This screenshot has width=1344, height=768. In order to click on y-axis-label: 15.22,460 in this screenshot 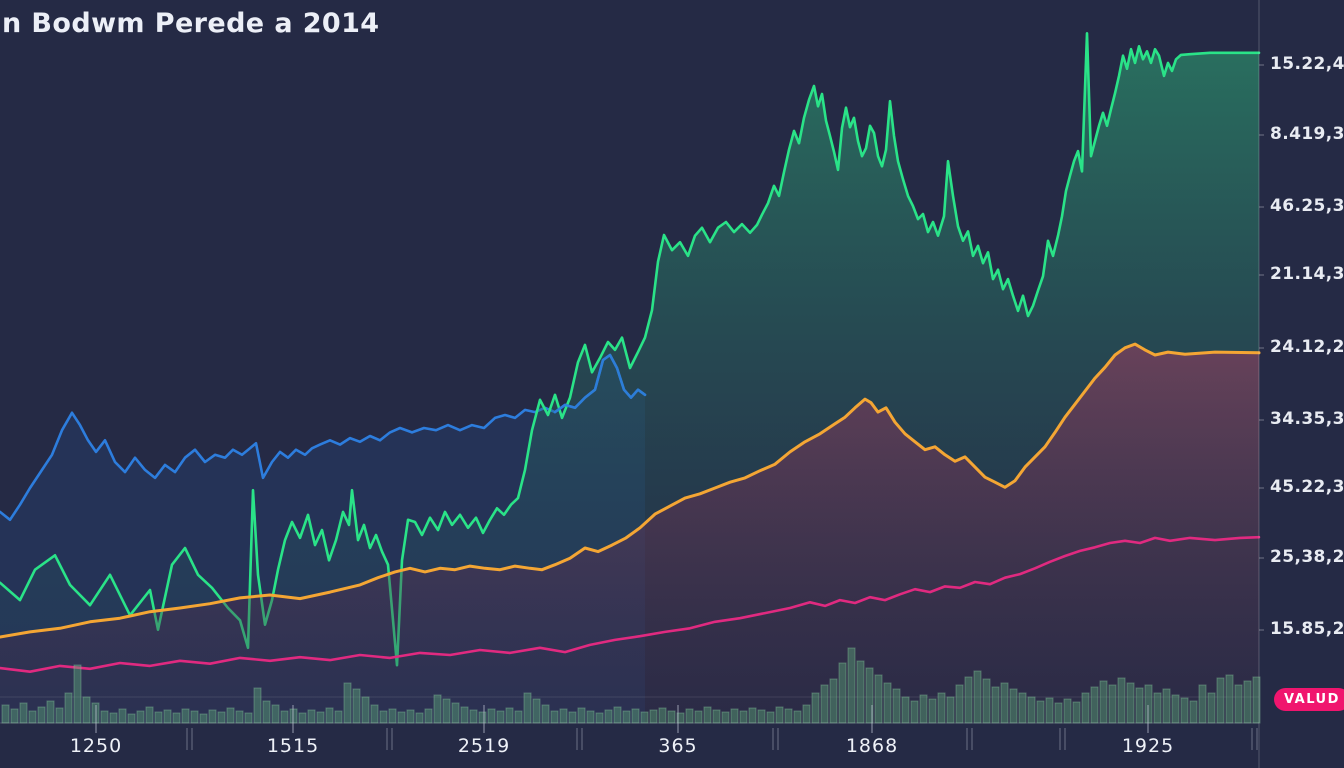, I will do `click(1307, 64)`.